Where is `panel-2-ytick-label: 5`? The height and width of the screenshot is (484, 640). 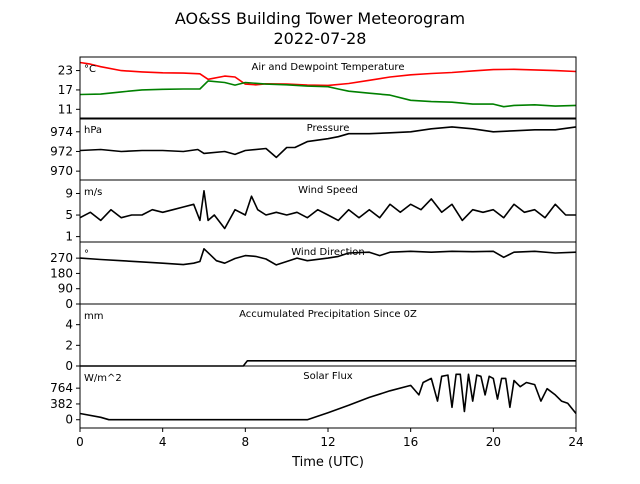
panel-2-ytick-label: 5 is located at coordinates (69, 215).